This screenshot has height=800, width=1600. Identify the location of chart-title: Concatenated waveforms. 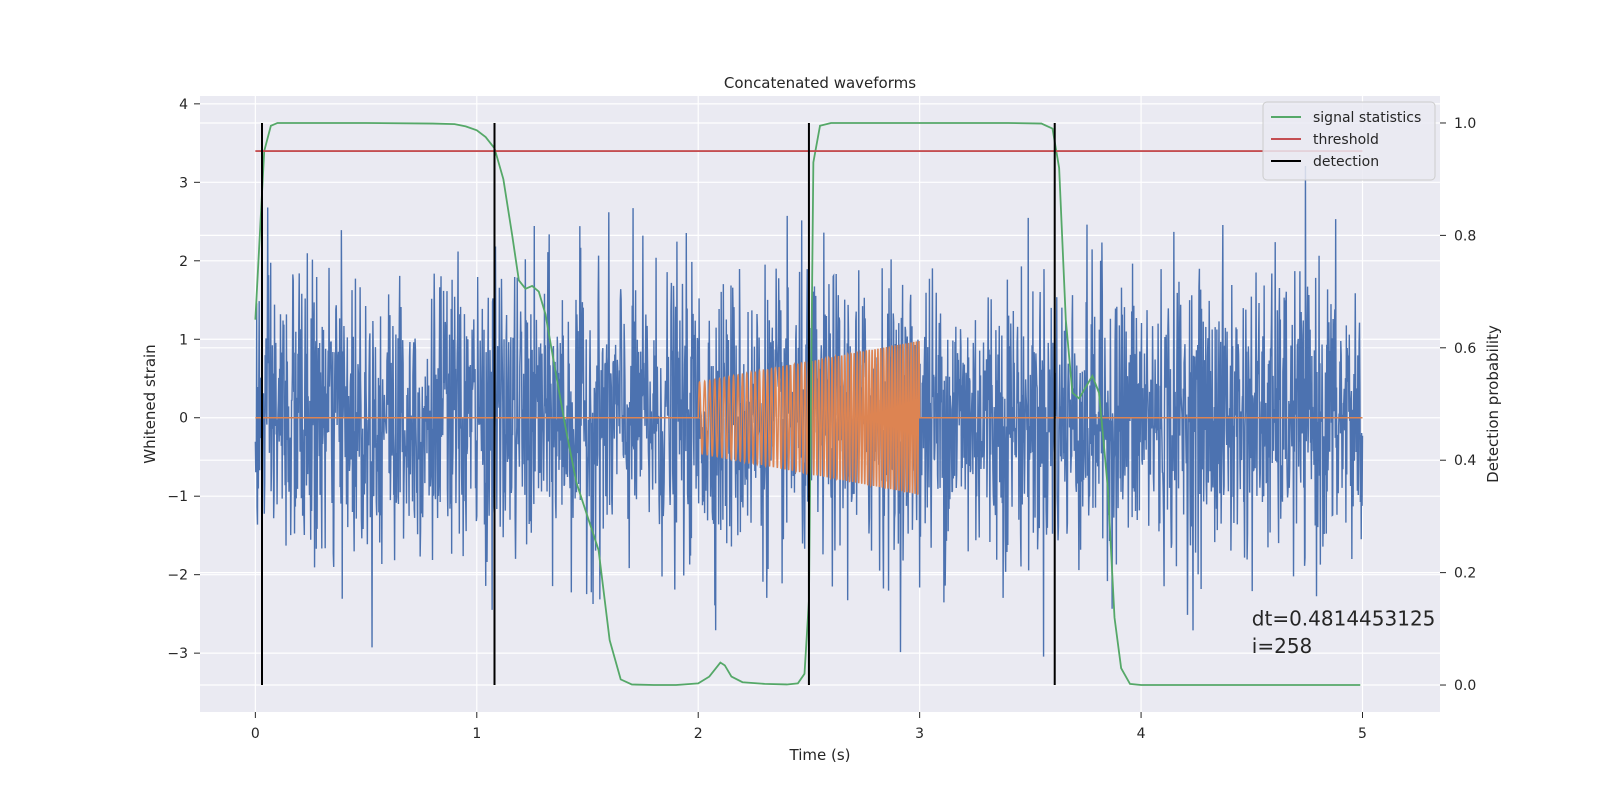
(820, 83).